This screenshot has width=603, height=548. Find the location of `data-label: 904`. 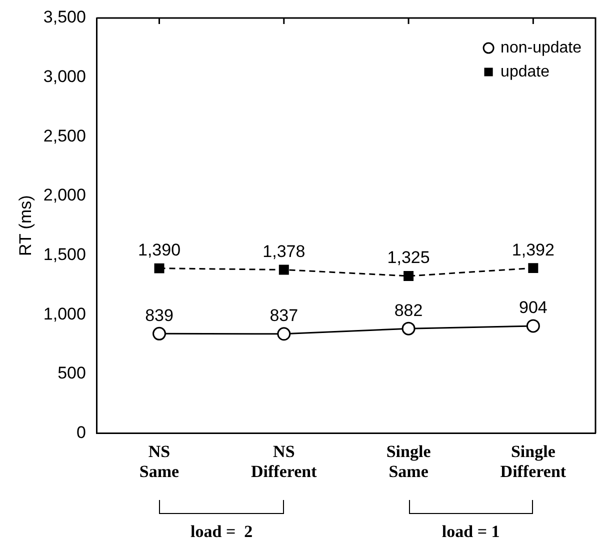

data-label: 904 is located at coordinates (533, 308).